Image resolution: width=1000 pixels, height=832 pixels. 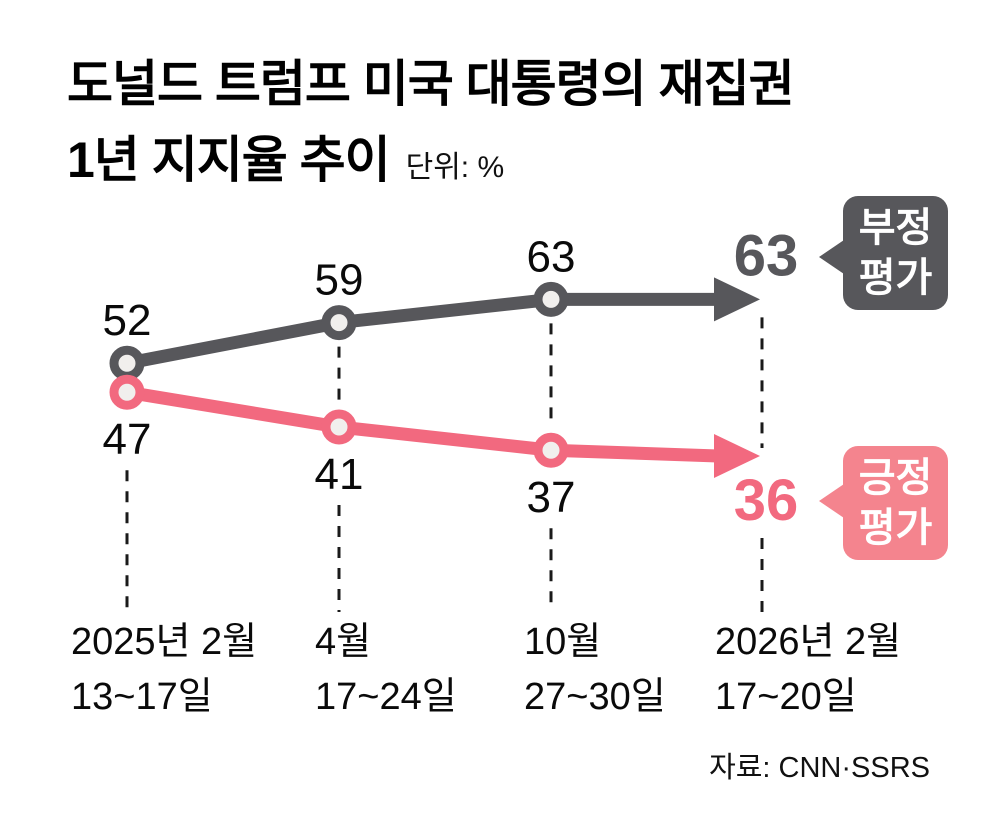 I want to click on negative-end-value-label: 63, so click(x=766, y=255).